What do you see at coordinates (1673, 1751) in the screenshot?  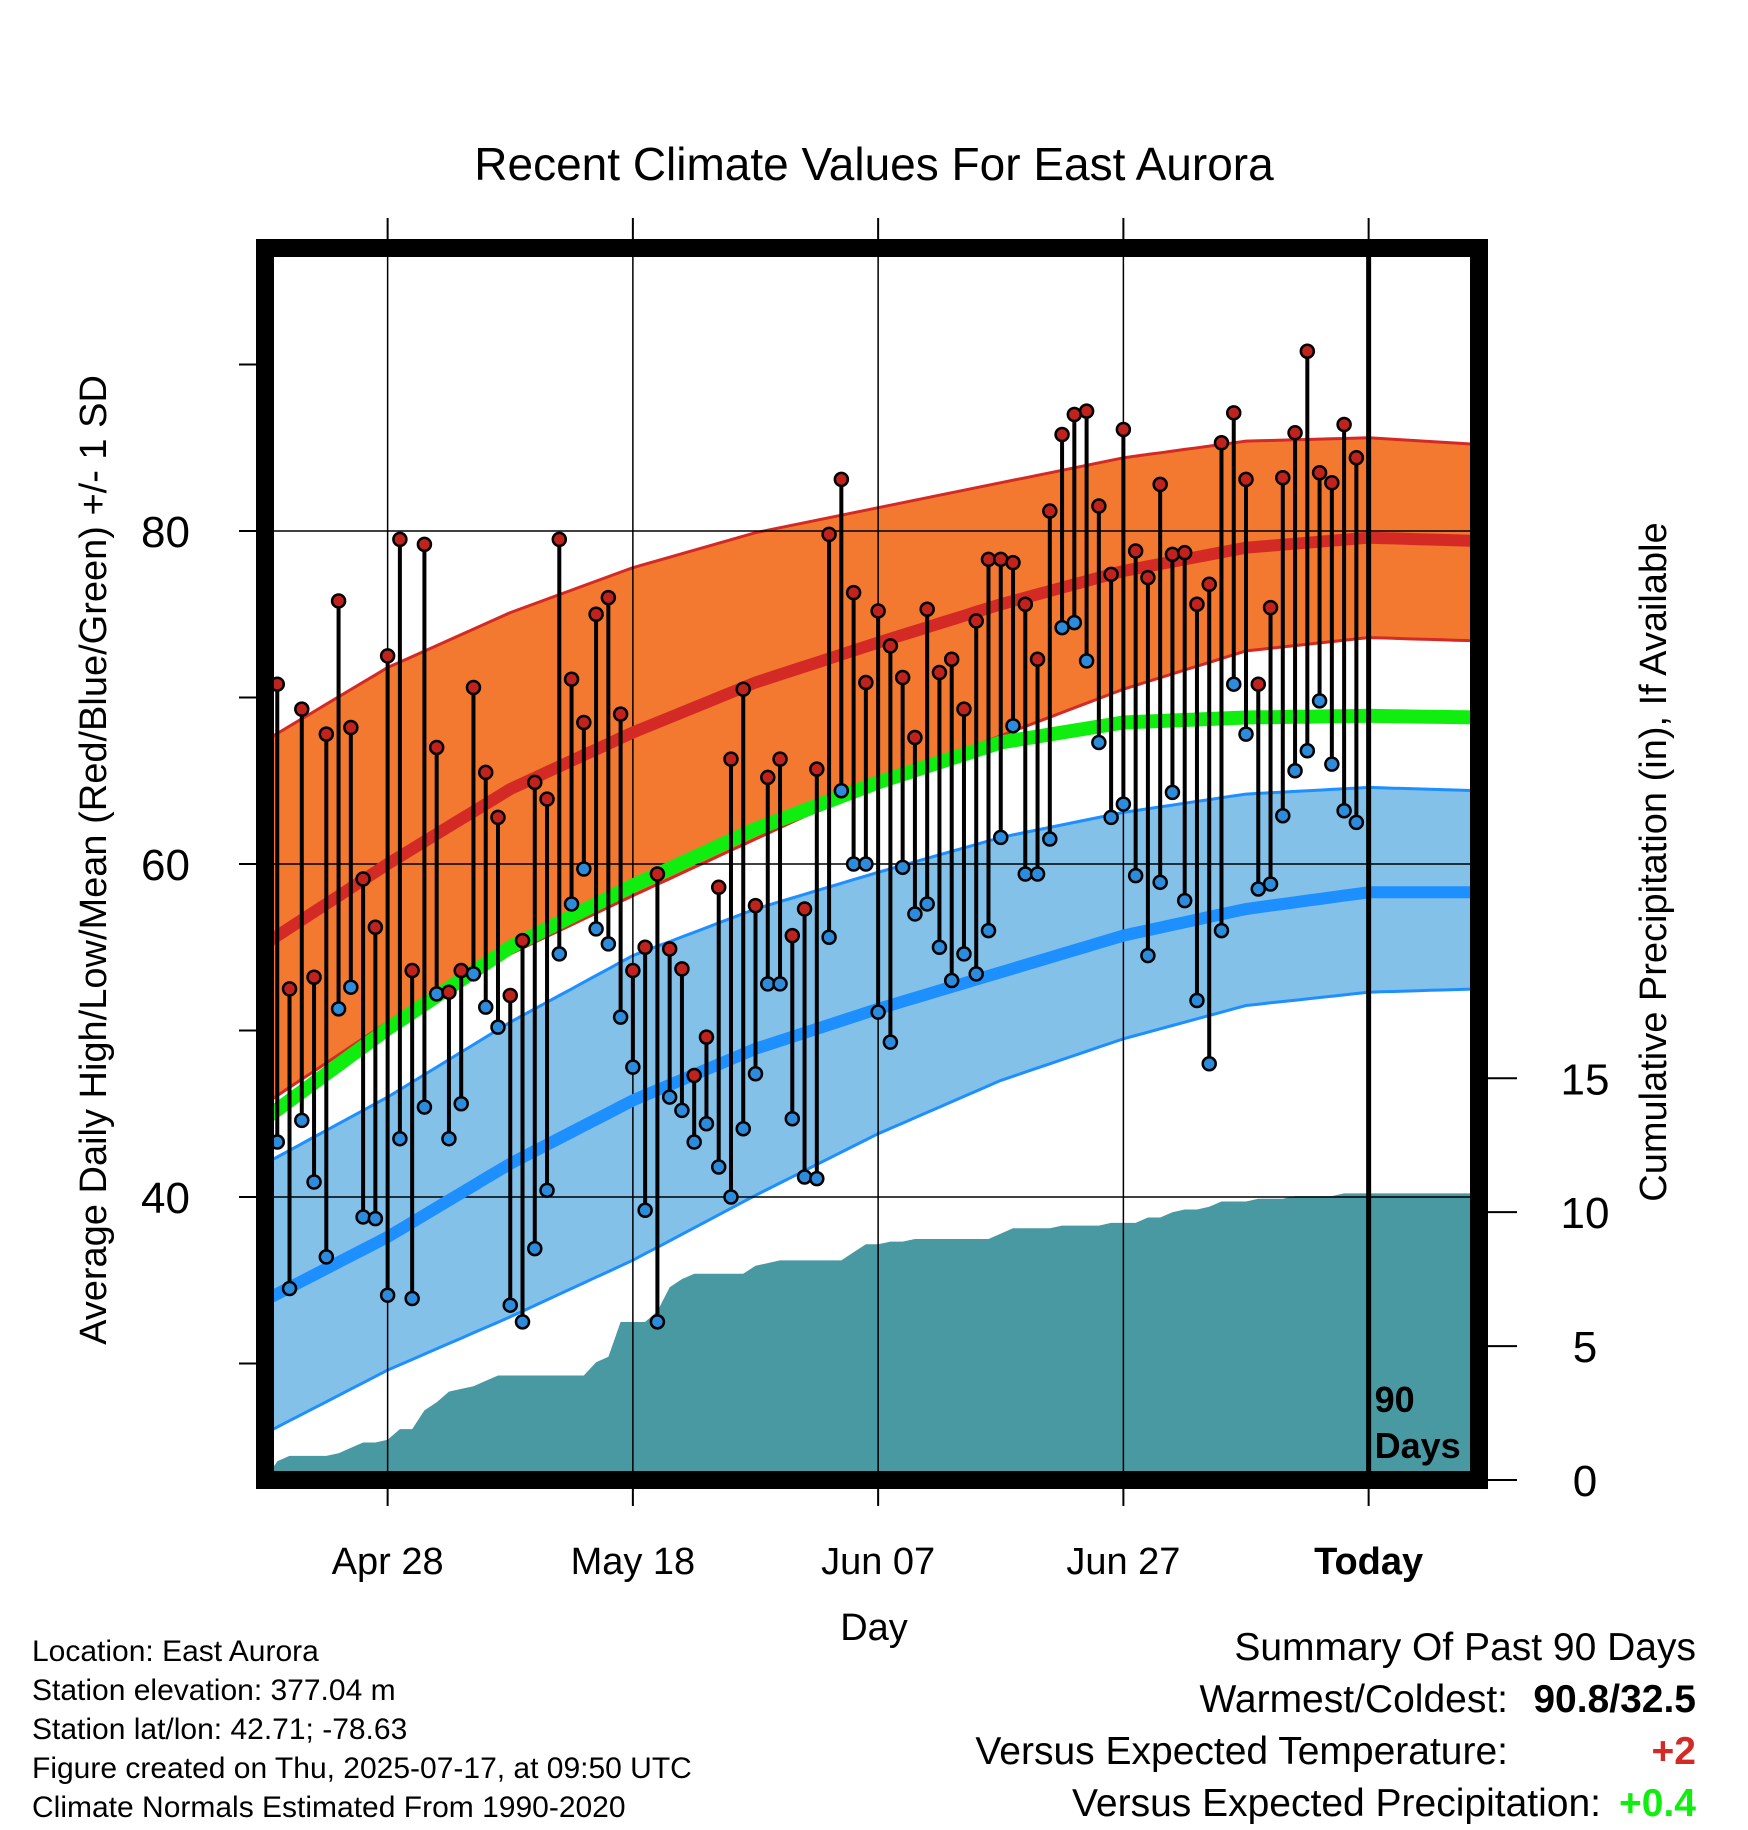 I see `temp-value: +2` at bounding box center [1673, 1751].